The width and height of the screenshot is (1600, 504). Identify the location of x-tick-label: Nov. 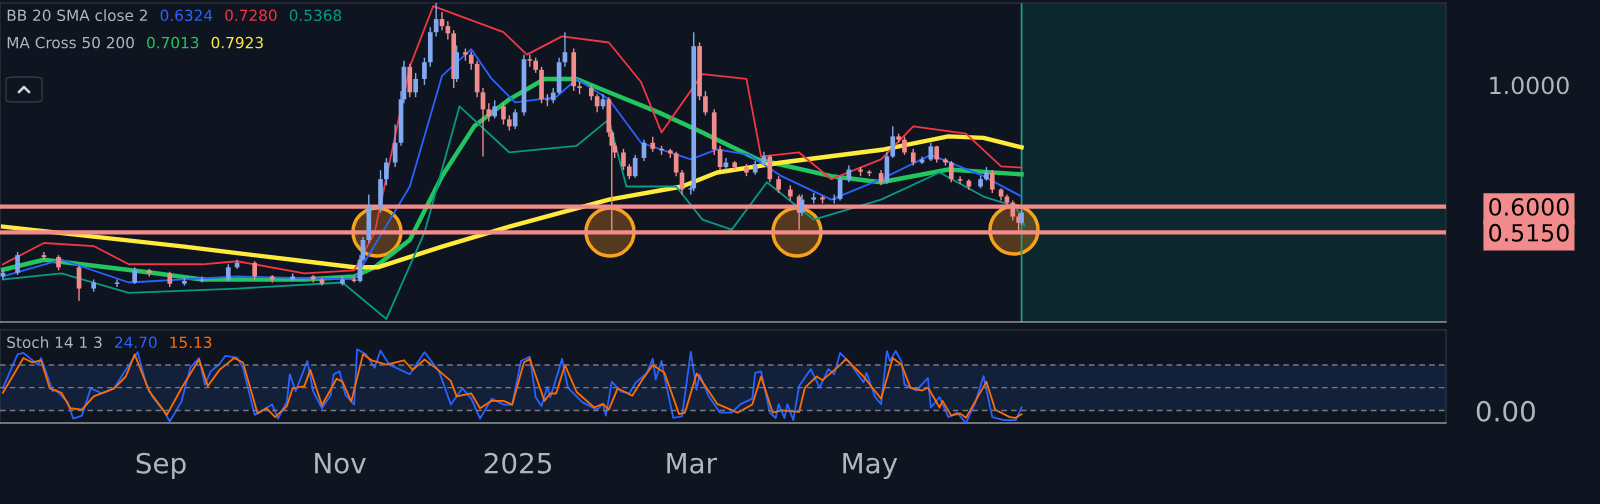
(340, 463).